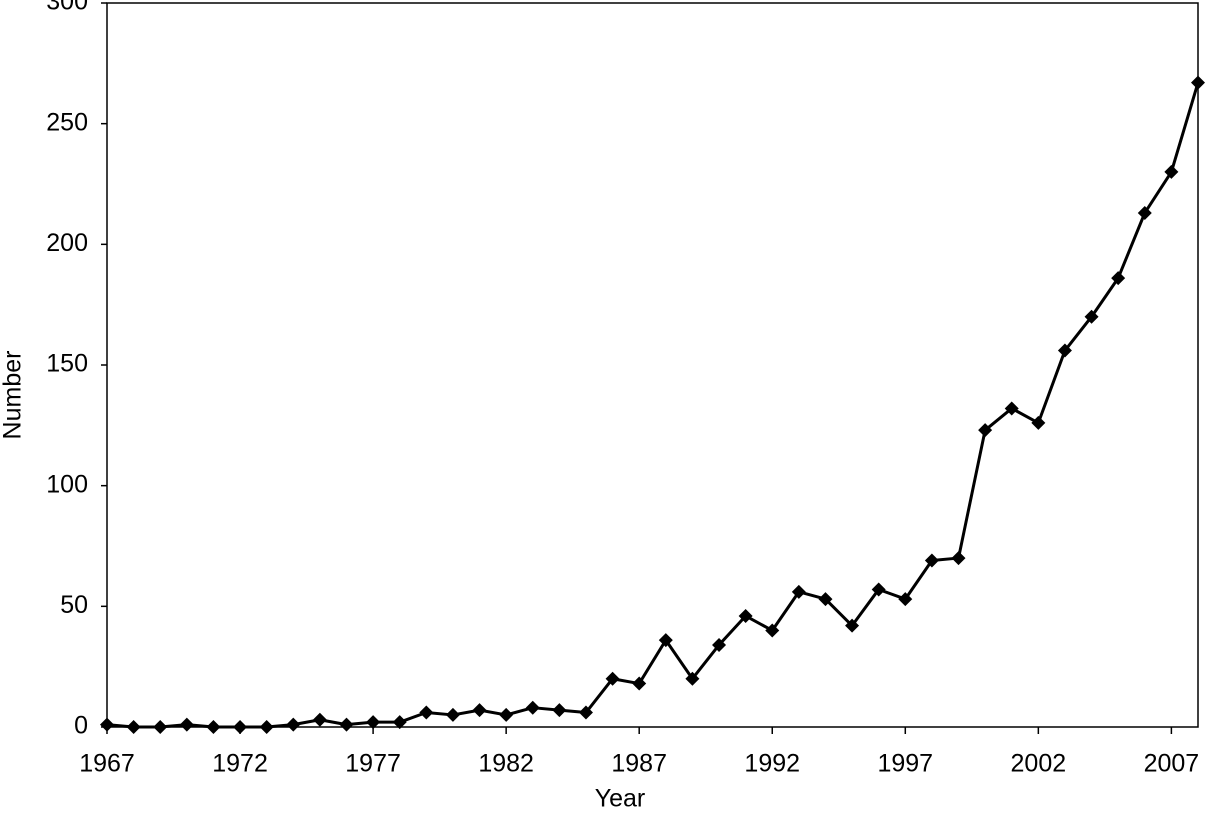  What do you see at coordinates (107, 764) in the screenshot?
I see `x-tick-label: 1967` at bounding box center [107, 764].